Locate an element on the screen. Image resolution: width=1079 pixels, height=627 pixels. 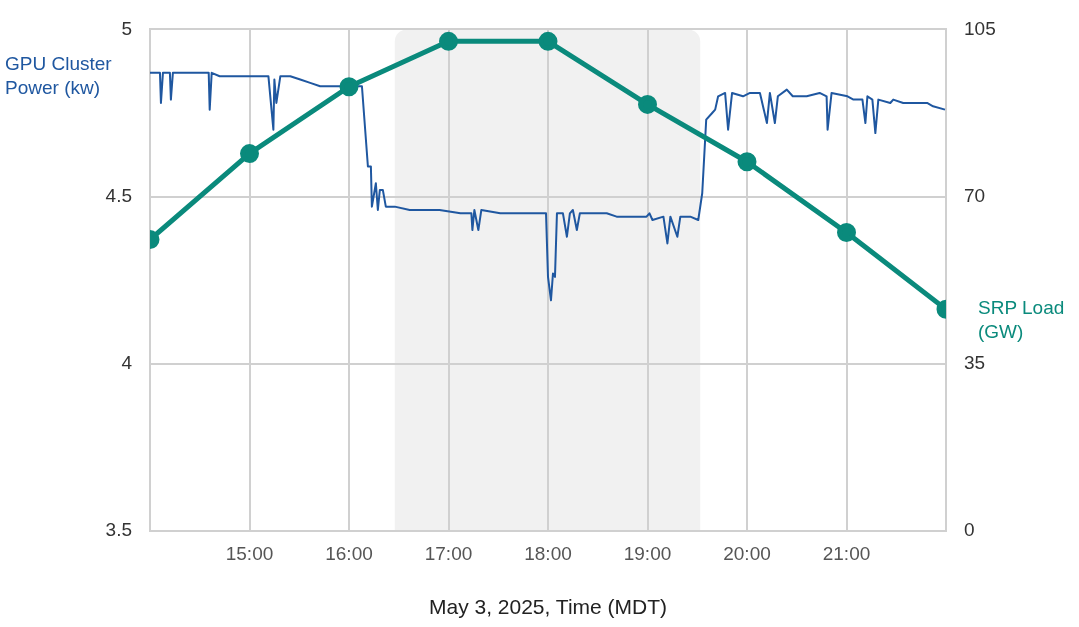
x-tick-label: 17:00 is located at coordinates (448, 553).